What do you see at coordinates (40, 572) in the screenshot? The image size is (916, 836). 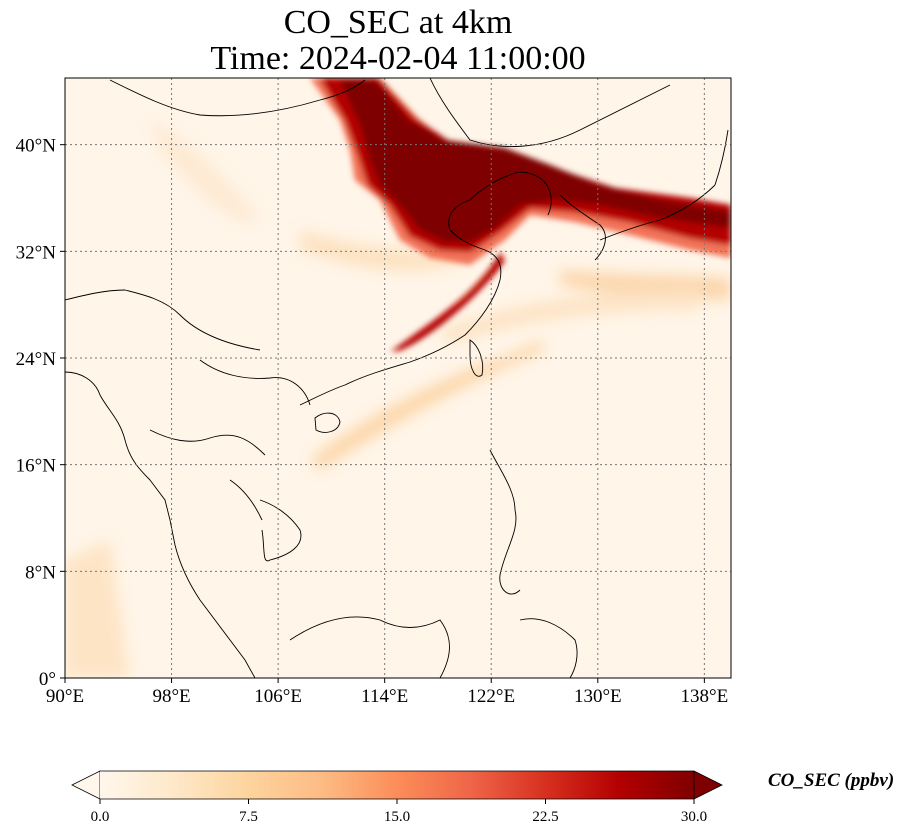 I see `lat-tick-label: 8°N` at bounding box center [40, 572].